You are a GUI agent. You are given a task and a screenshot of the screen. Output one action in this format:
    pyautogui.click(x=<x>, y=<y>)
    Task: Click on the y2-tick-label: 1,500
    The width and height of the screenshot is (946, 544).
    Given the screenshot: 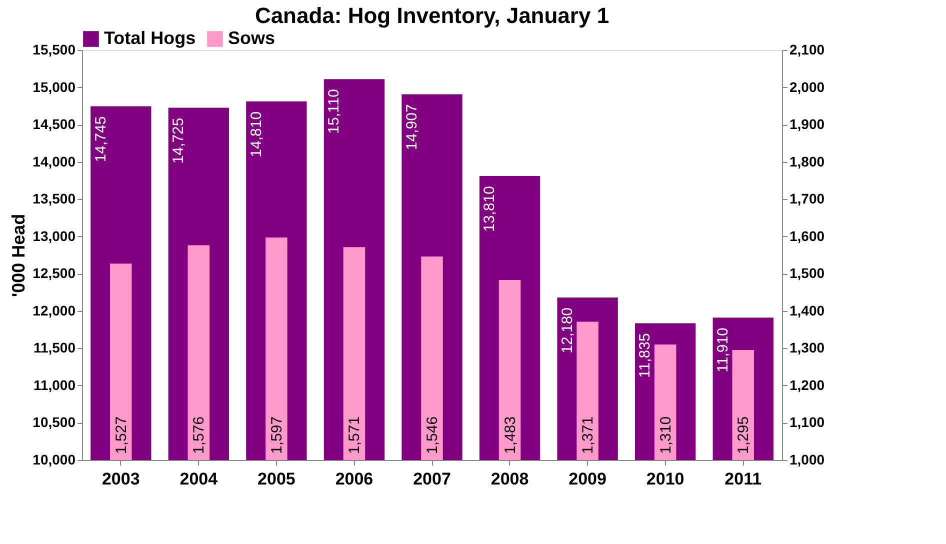 What is the action you would take?
    pyautogui.click(x=807, y=273)
    